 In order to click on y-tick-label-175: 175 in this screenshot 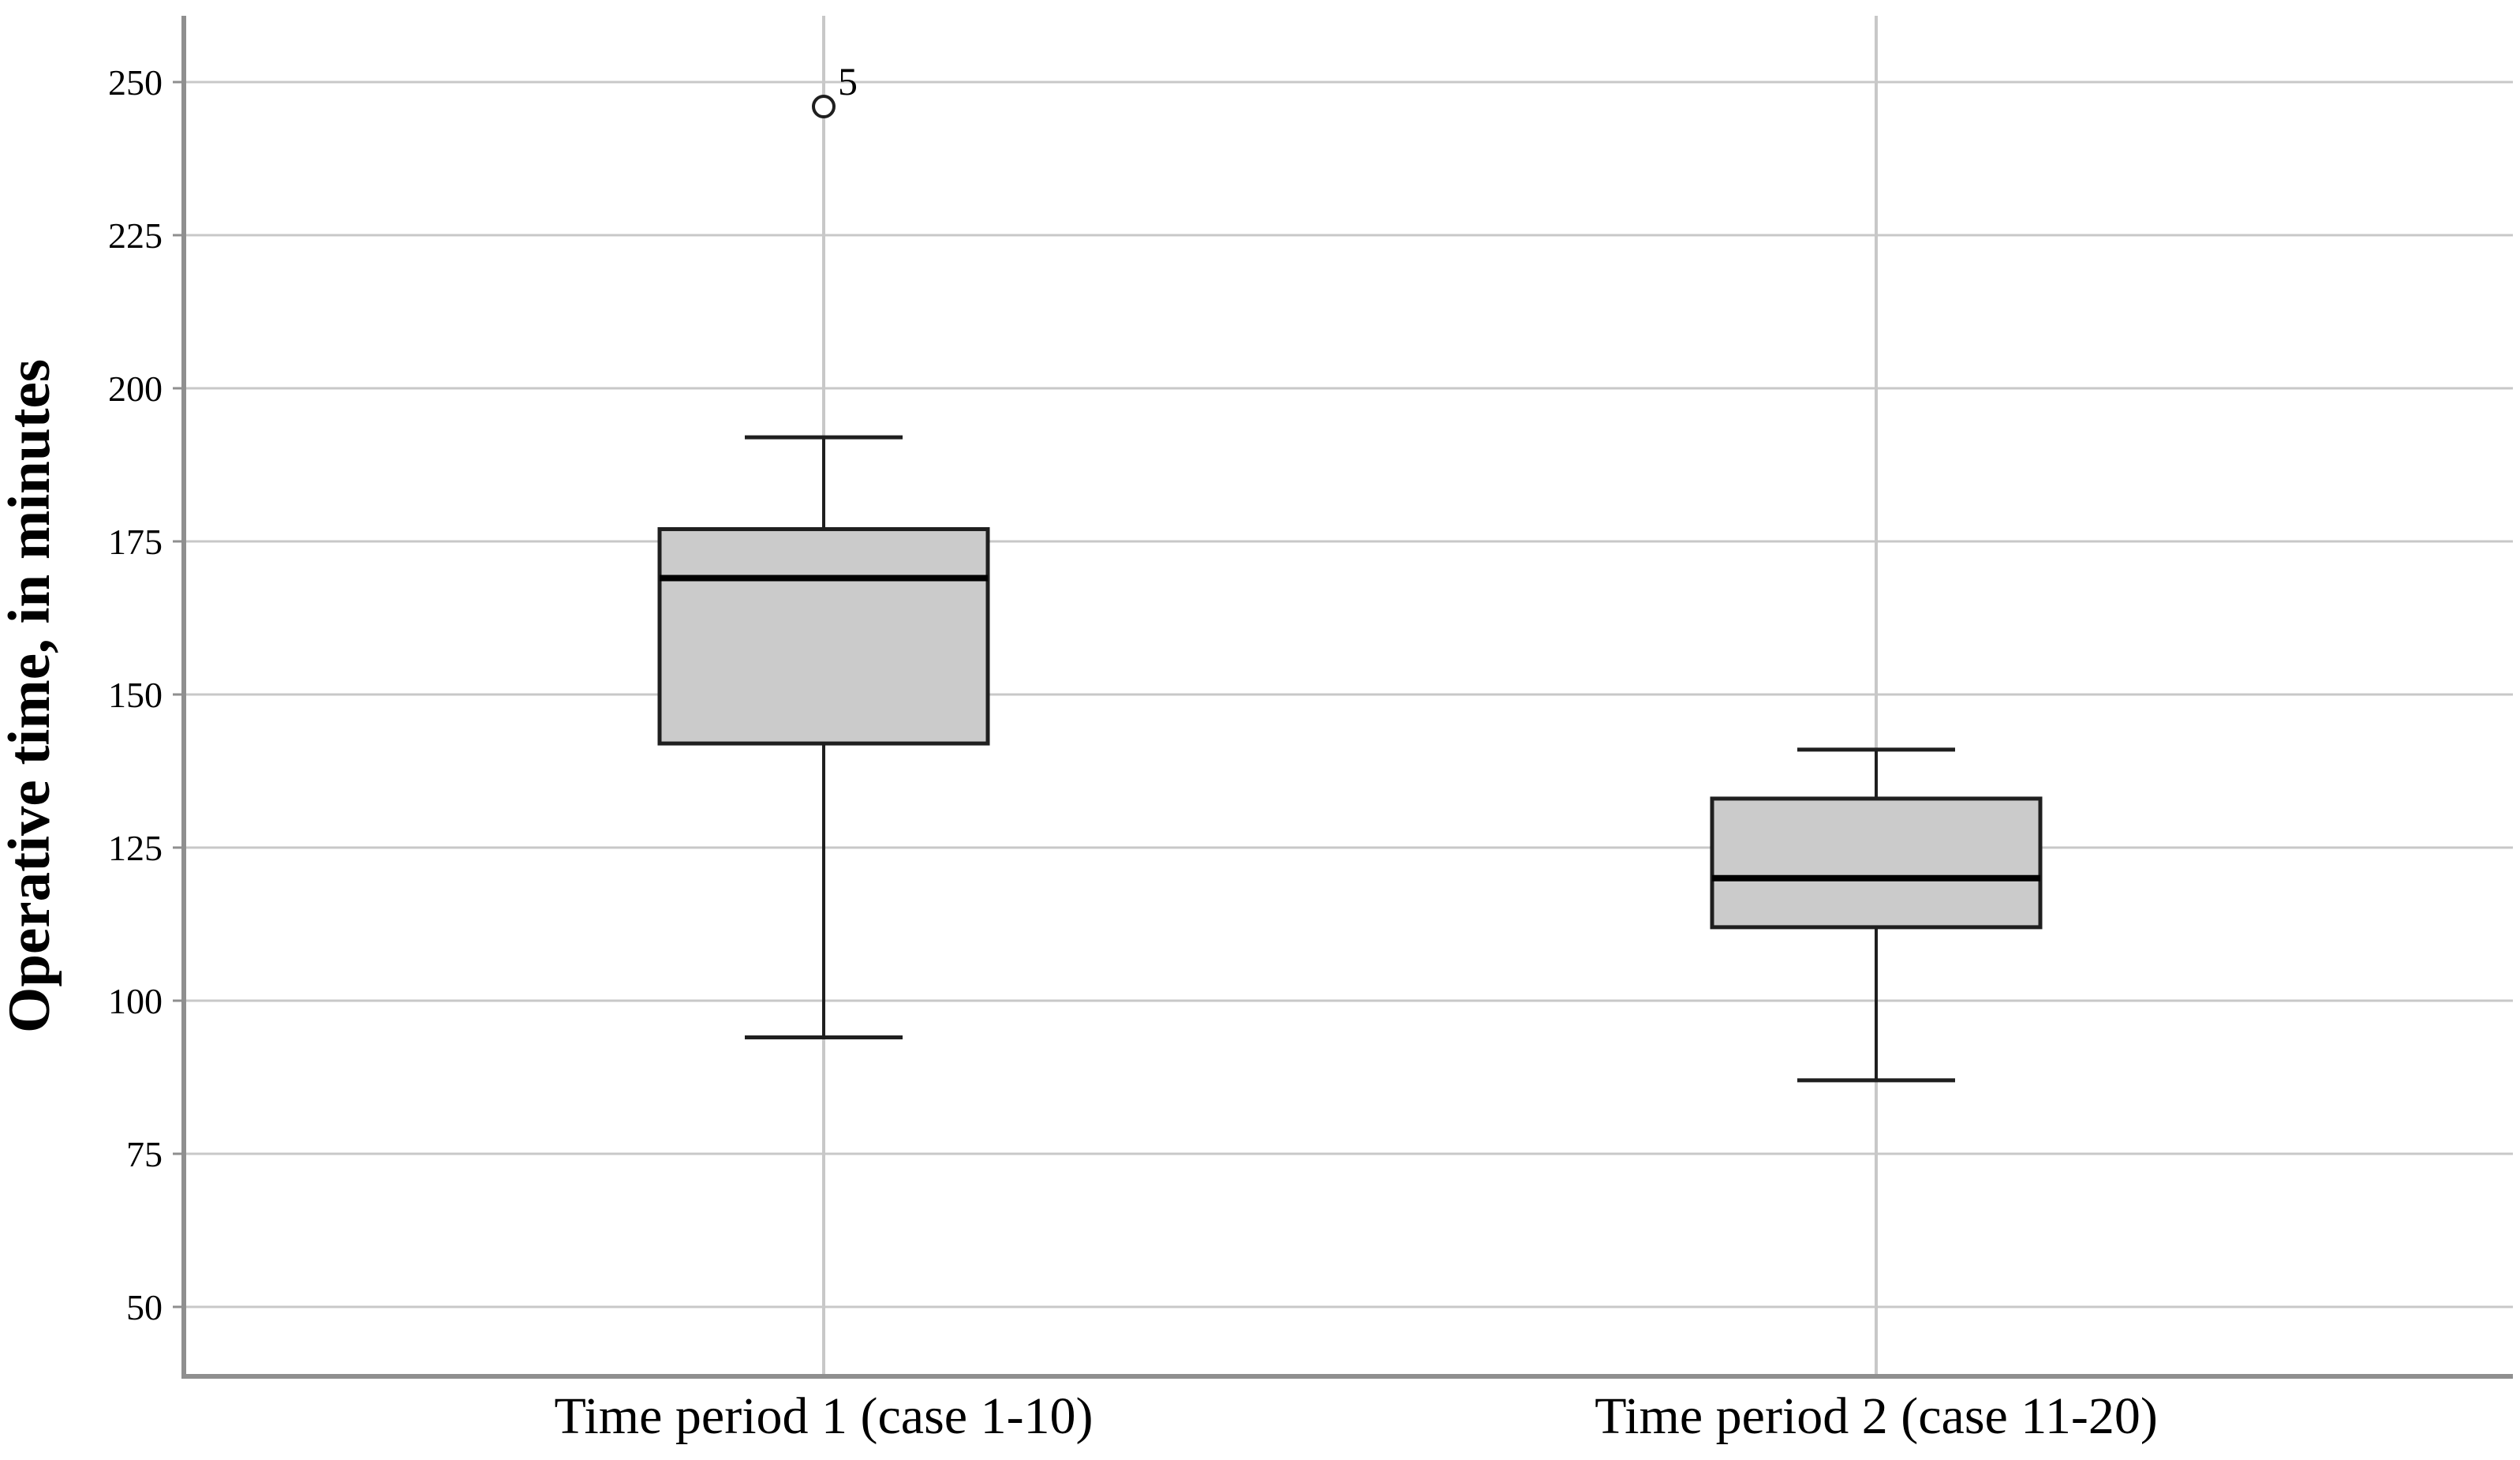, I will do `click(135, 542)`.